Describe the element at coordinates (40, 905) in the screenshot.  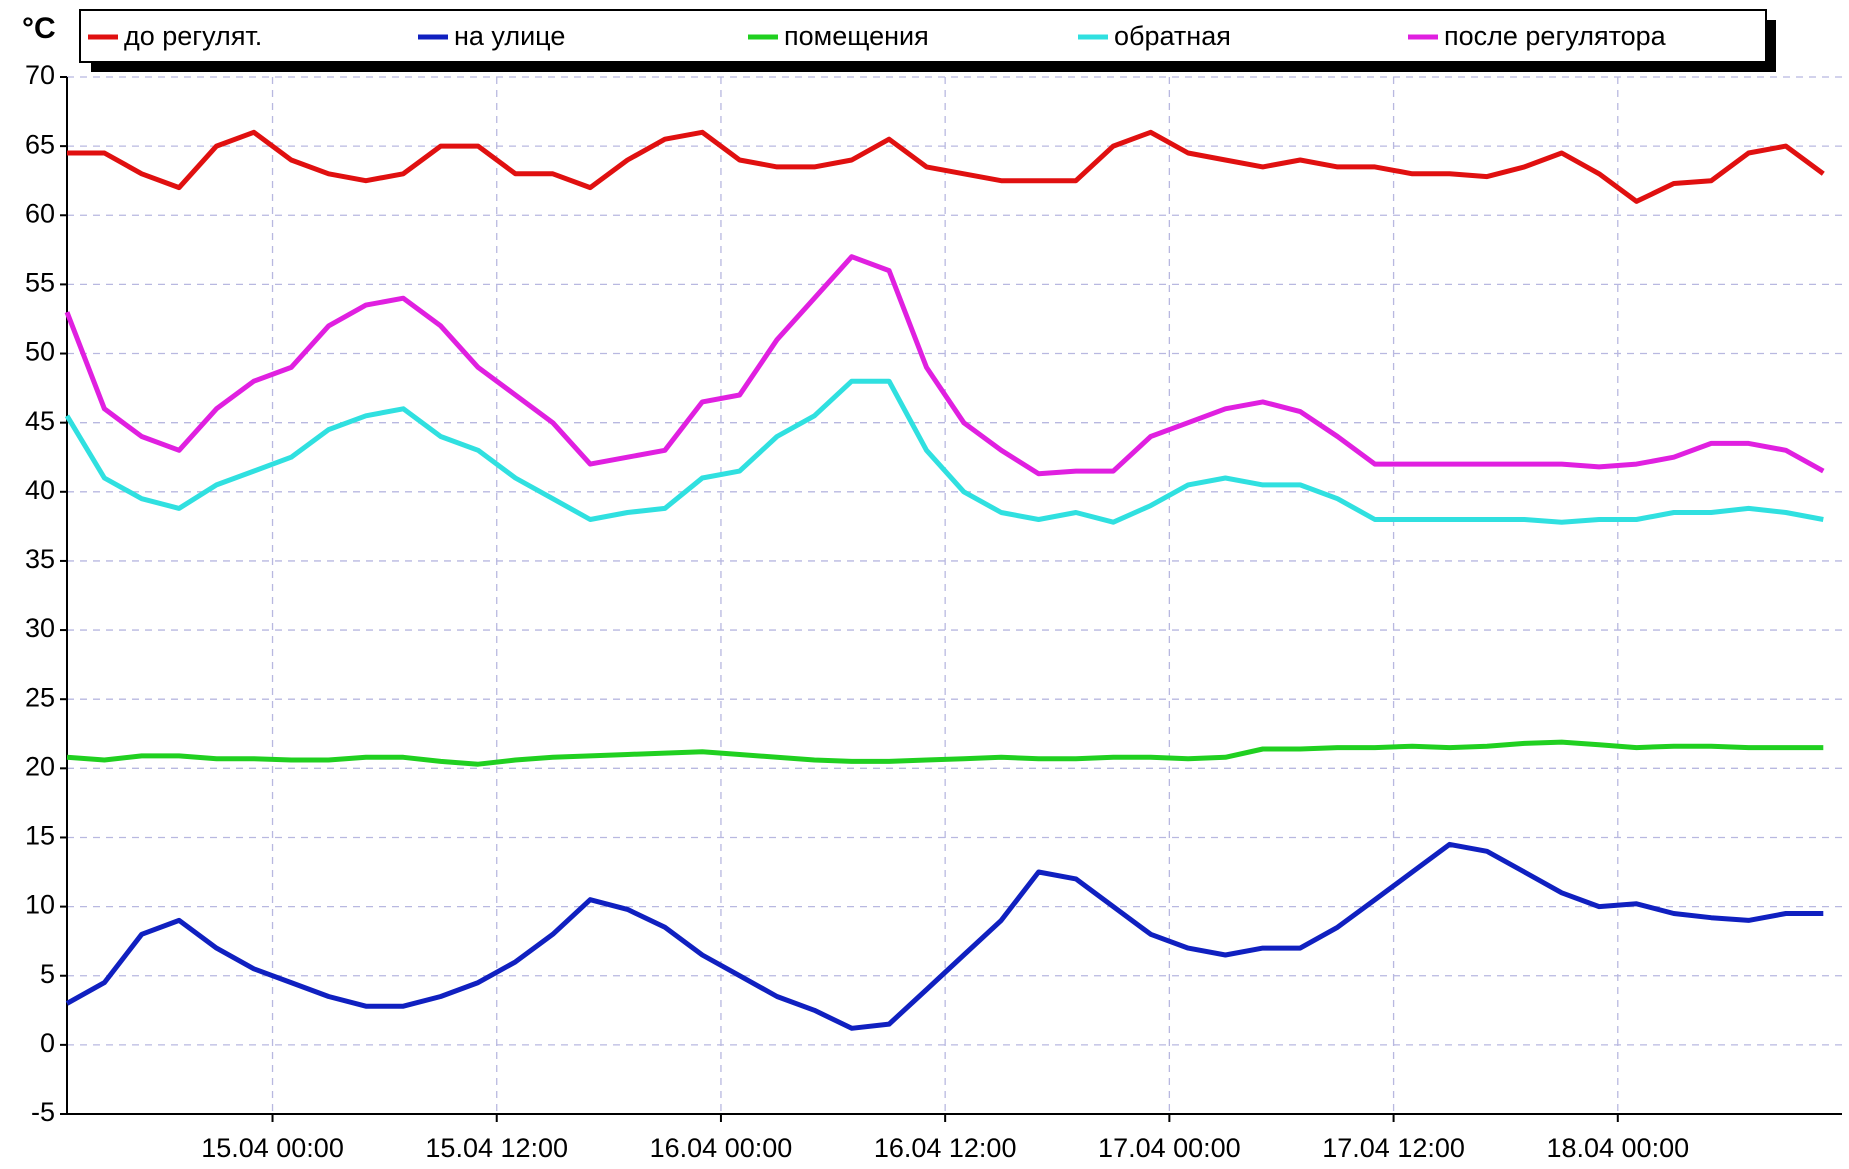
I see `y-tick-label: 10` at that location.